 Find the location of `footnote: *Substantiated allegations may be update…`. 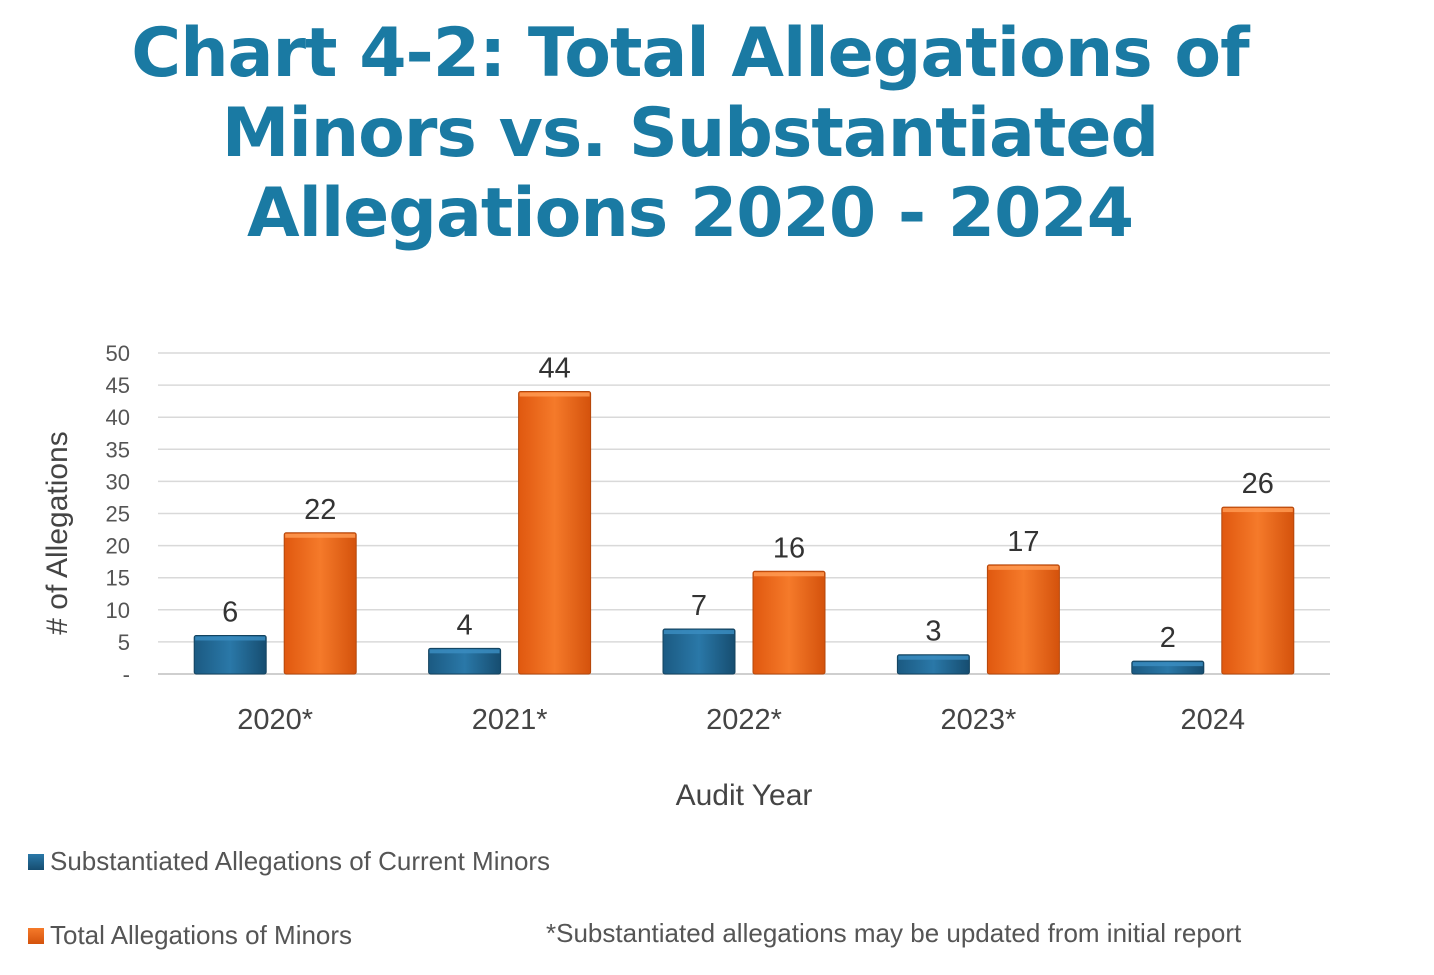

footnote: *Substantiated allegations may be update… is located at coordinates (894, 933).